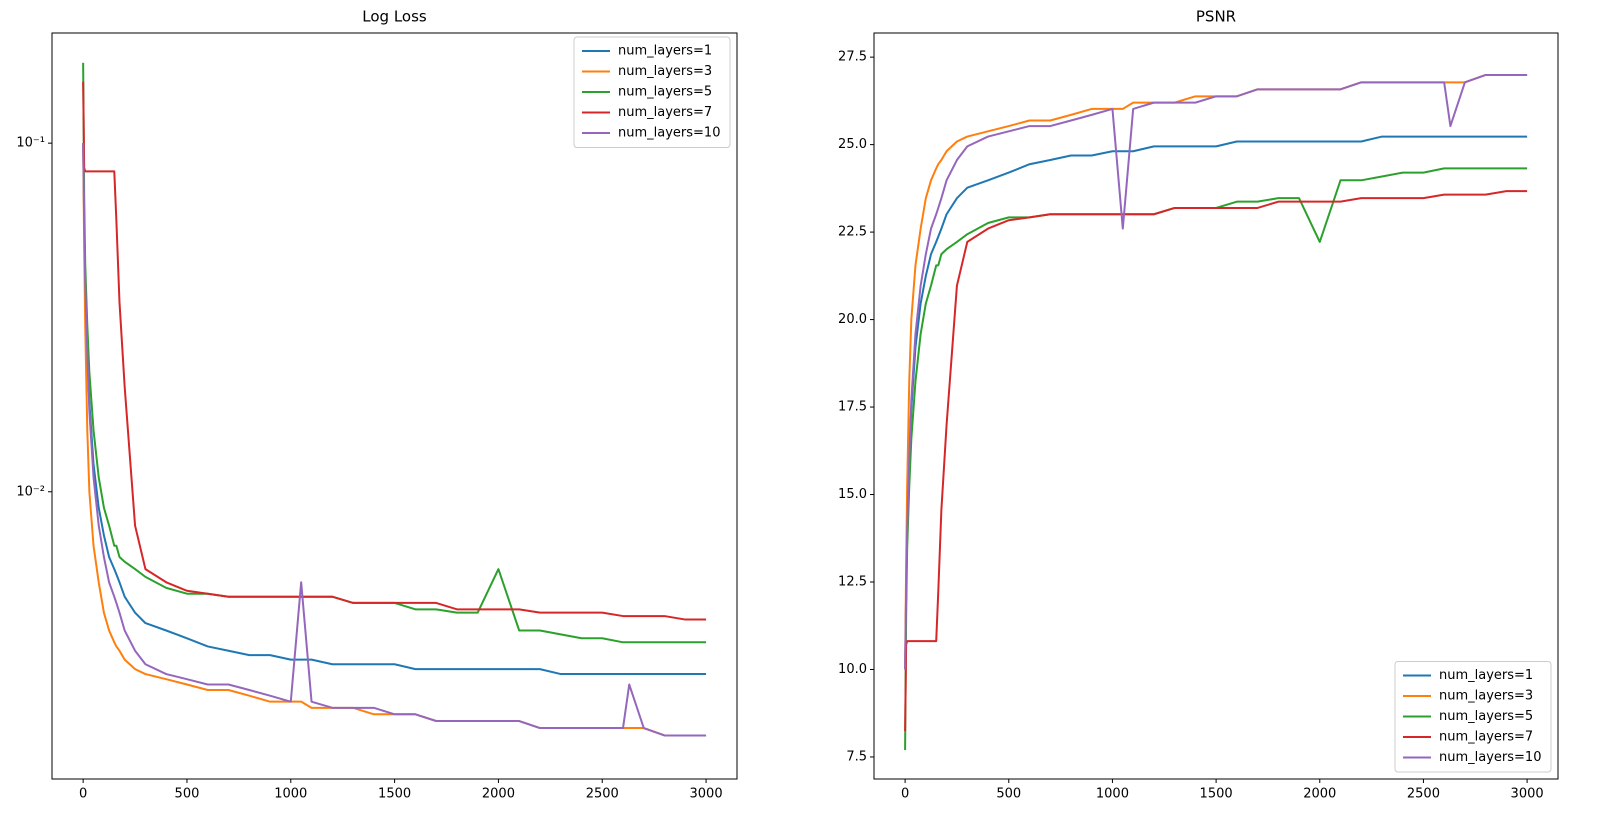 The height and width of the screenshot is (836, 1612). I want to click on y-tick-label: 7.5, so click(856, 756).